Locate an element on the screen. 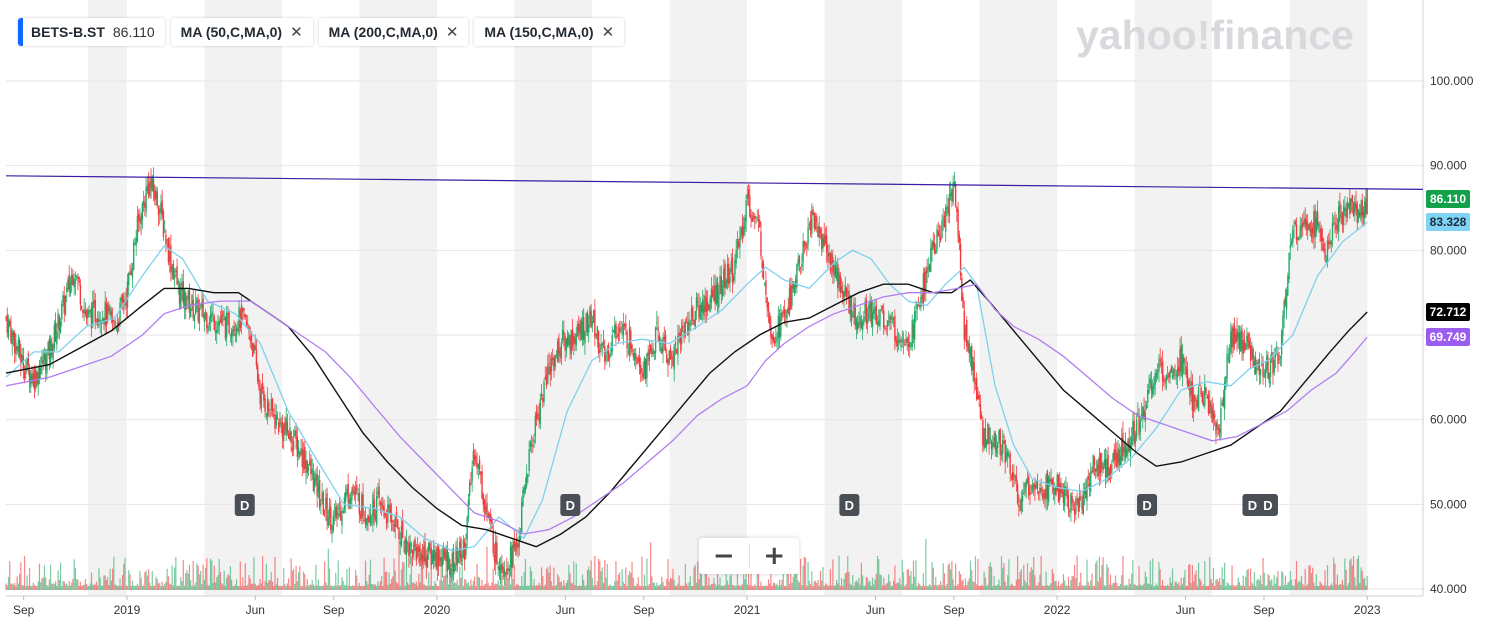 The image size is (1496, 641). study-chip-ma200: MA (200,C,MA,0) ✕ is located at coordinates (393, 32).